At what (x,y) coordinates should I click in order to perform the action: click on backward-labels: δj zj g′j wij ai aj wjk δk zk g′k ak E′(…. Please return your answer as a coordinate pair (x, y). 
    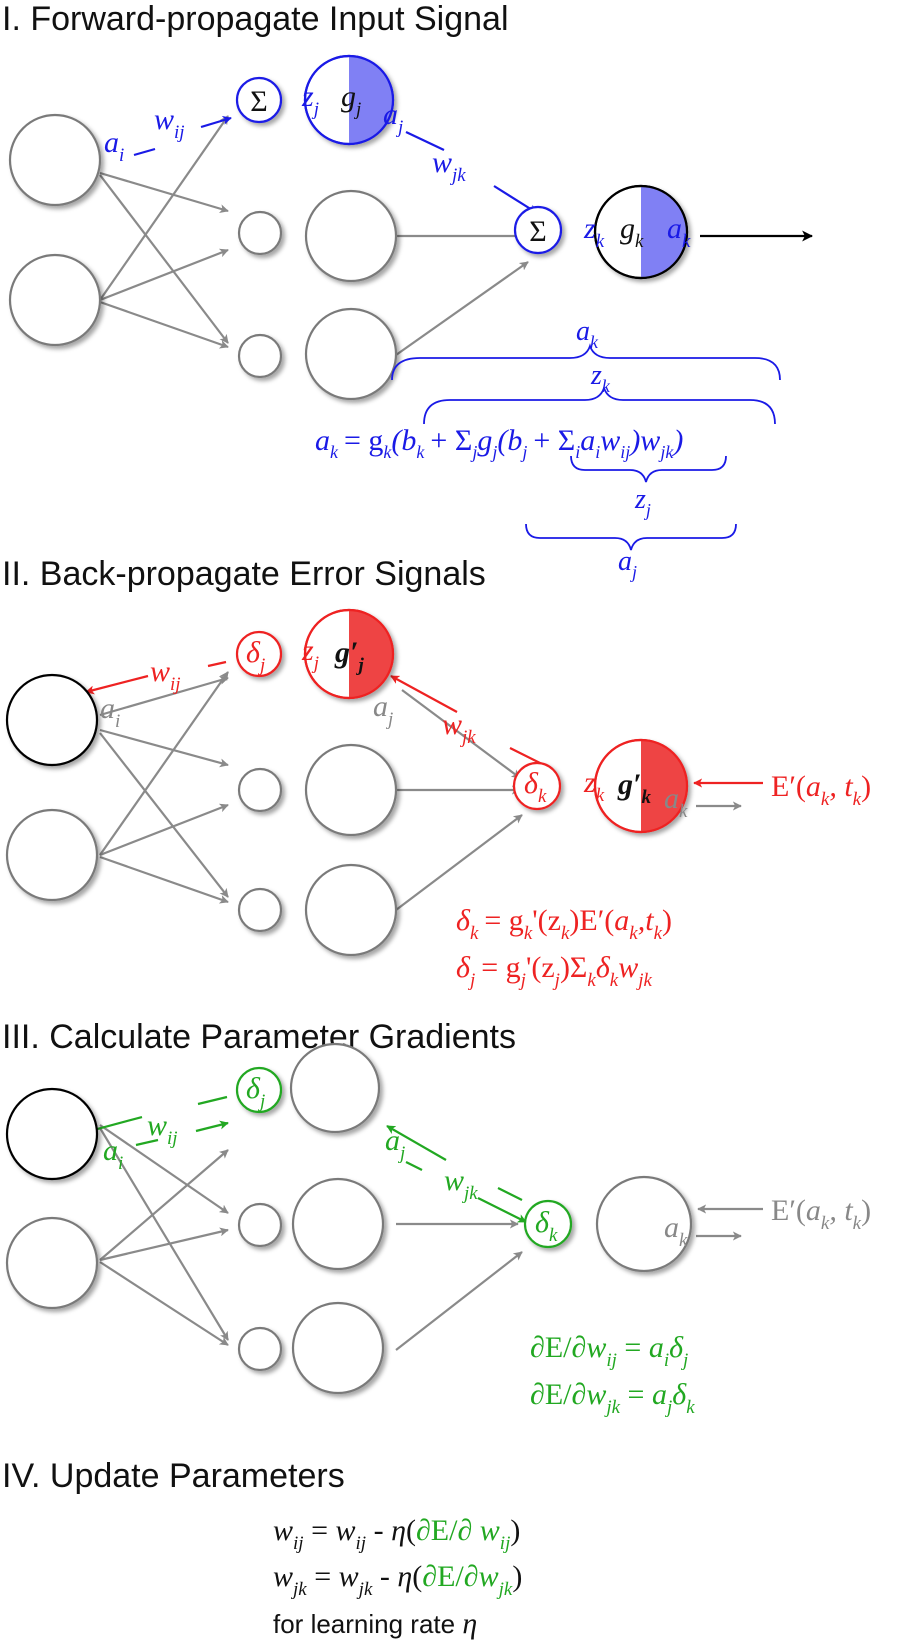
    Looking at the image, I should click on (485, 728).